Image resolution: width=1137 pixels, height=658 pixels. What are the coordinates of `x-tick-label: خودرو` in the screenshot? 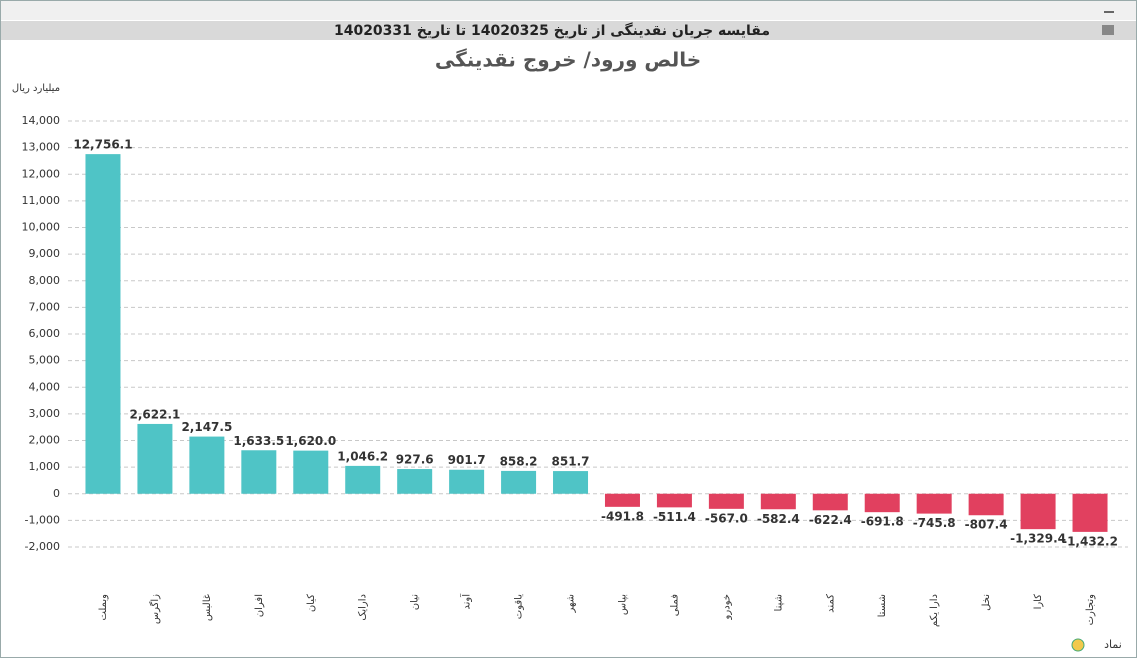 It's located at (726, 607).